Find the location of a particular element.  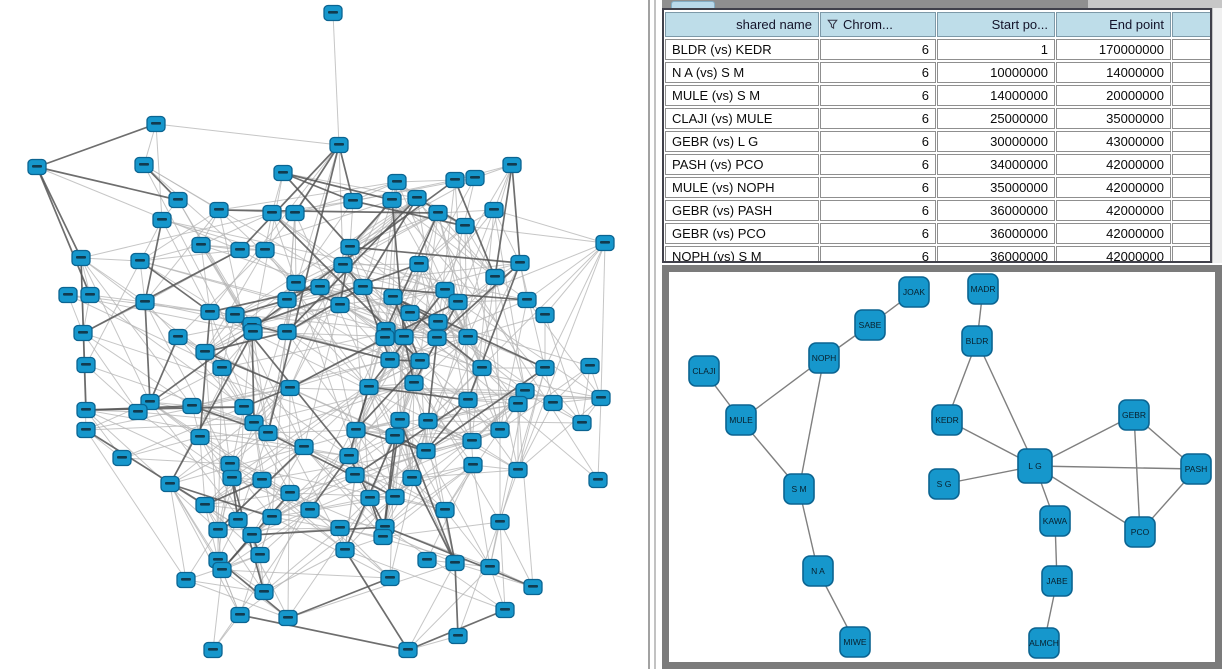

table-cell: 14000000 is located at coordinates (1113, 72).